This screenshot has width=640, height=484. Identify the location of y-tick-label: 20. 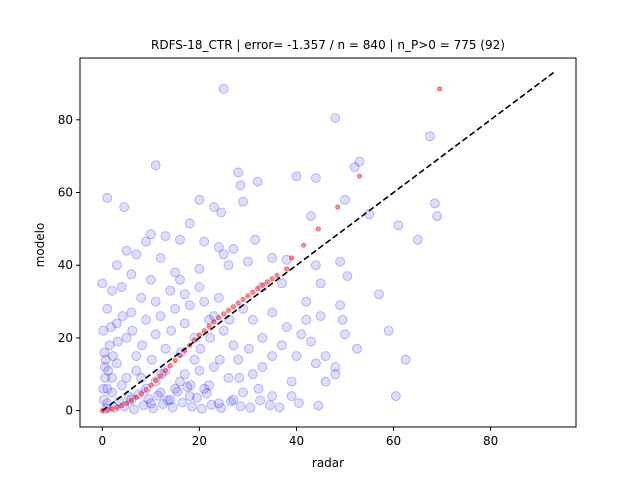
(65, 338).